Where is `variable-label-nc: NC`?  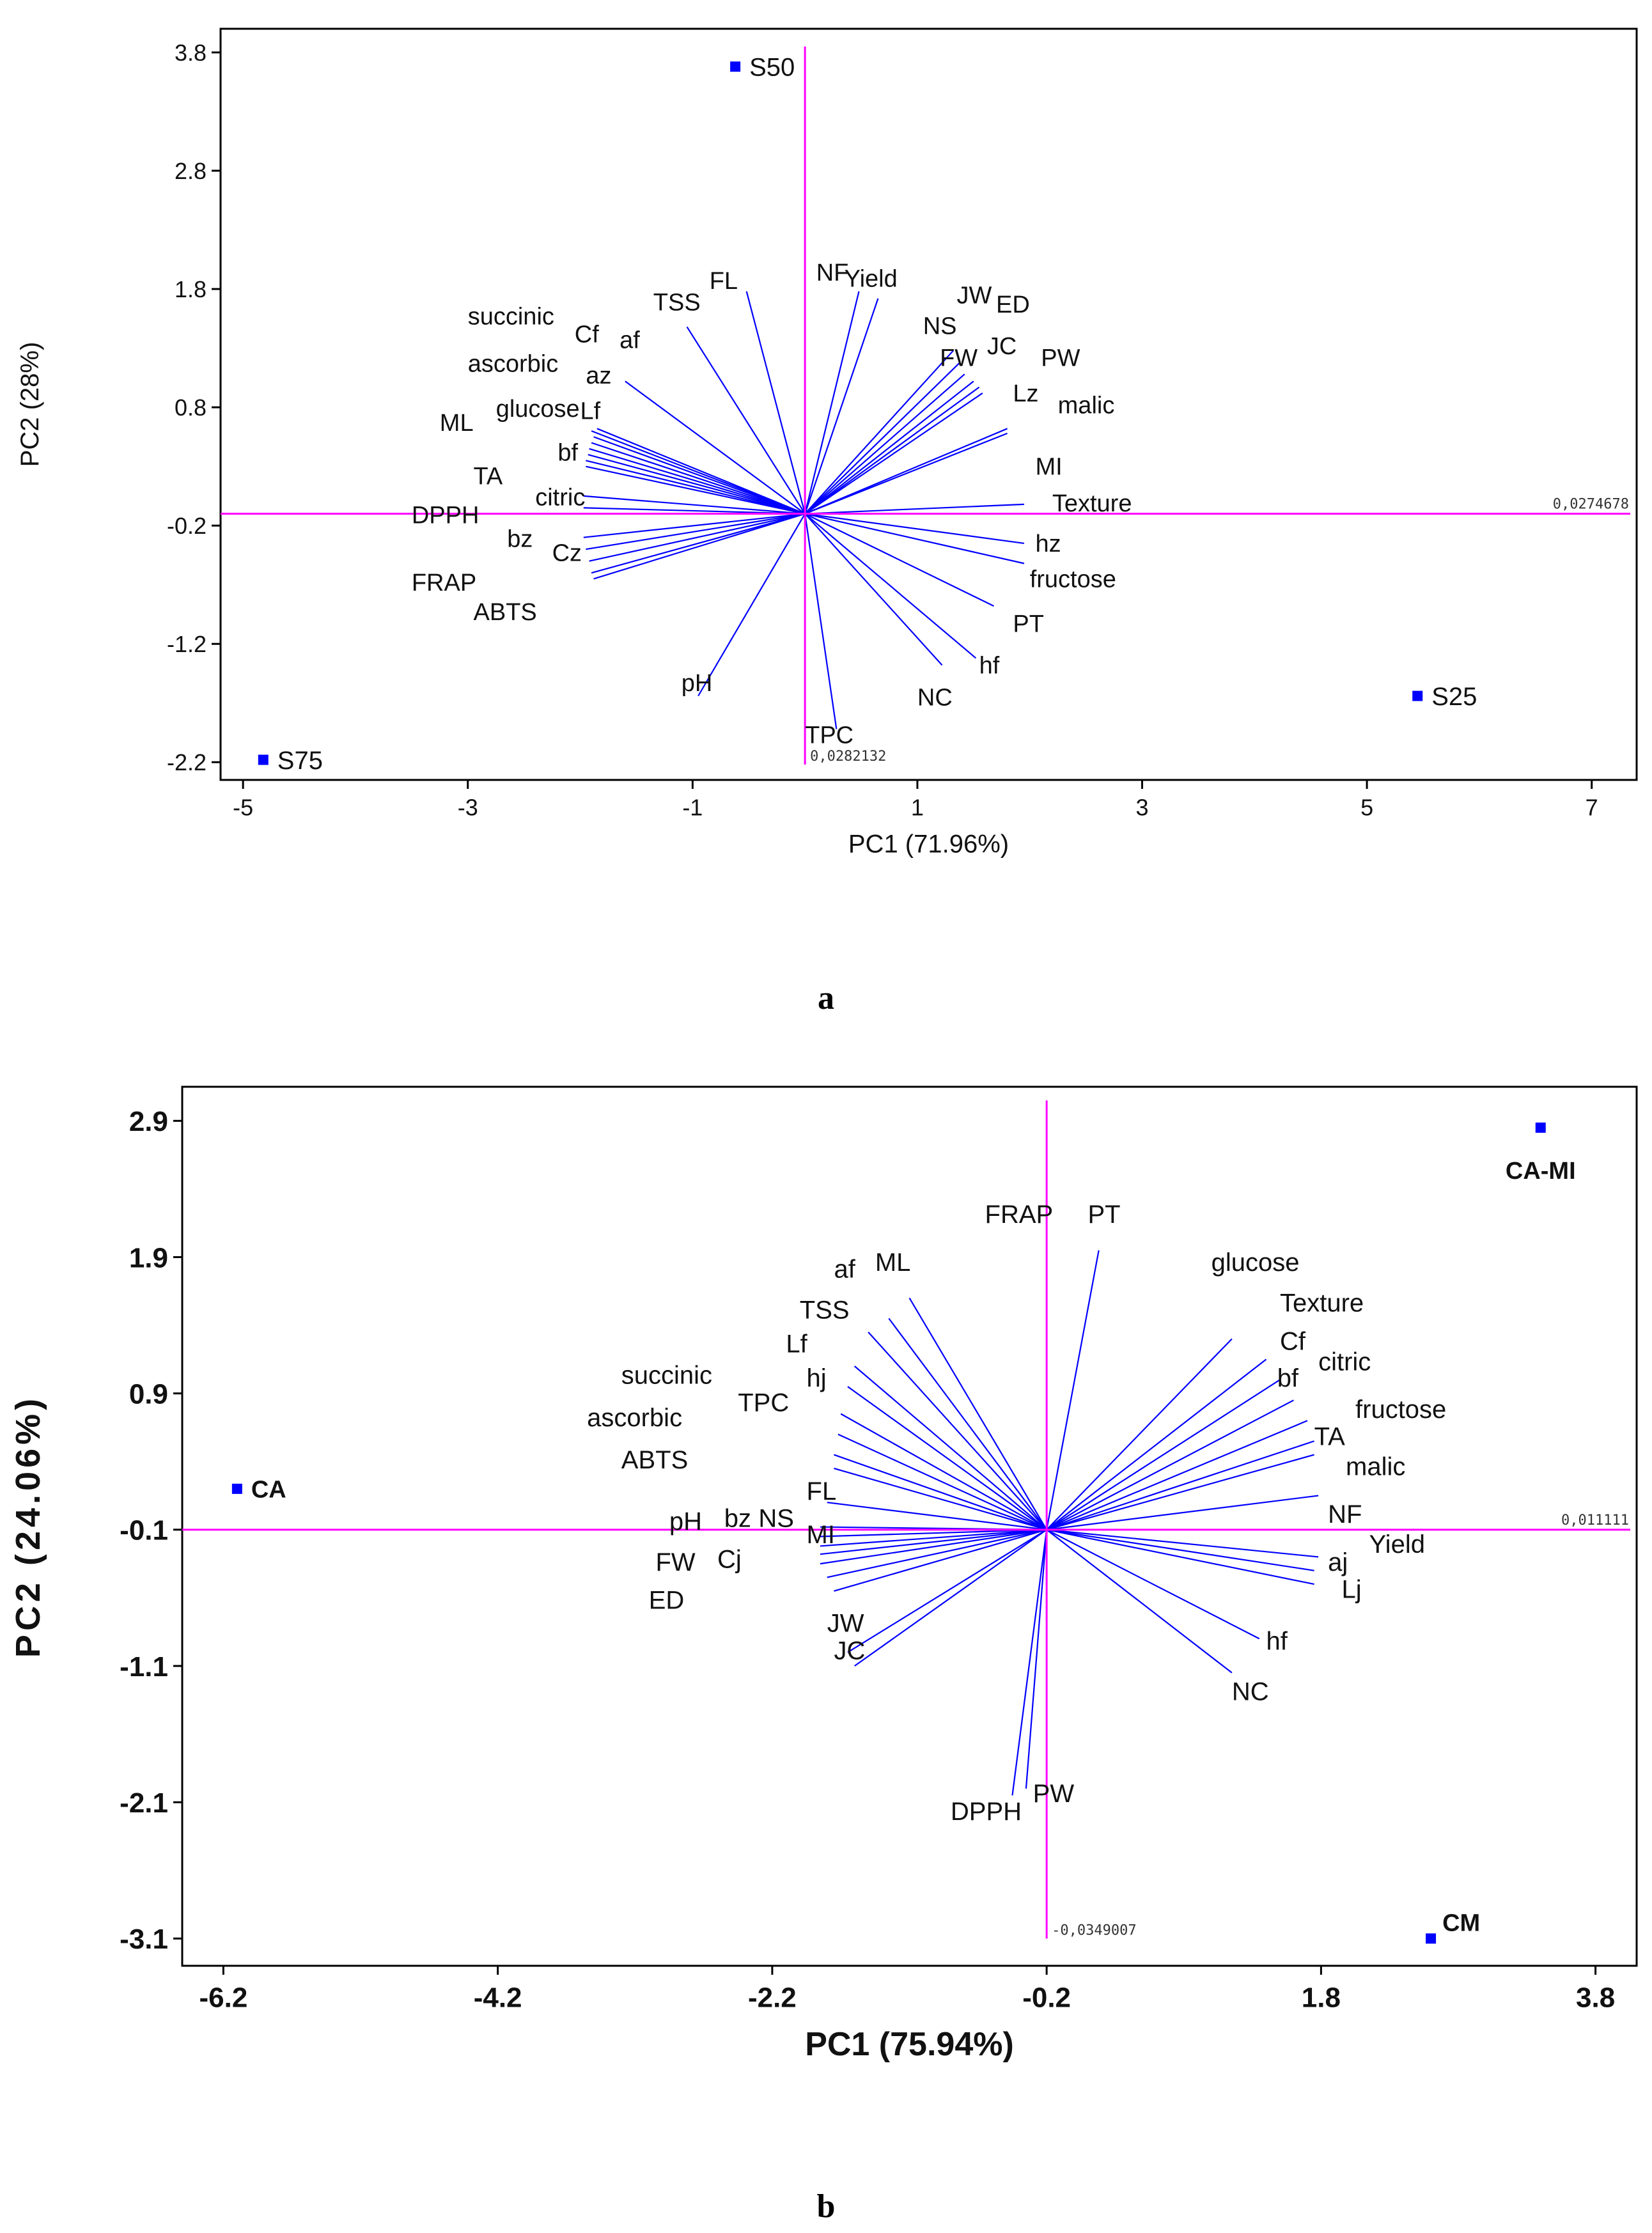
variable-label-nc: NC is located at coordinates (935, 697).